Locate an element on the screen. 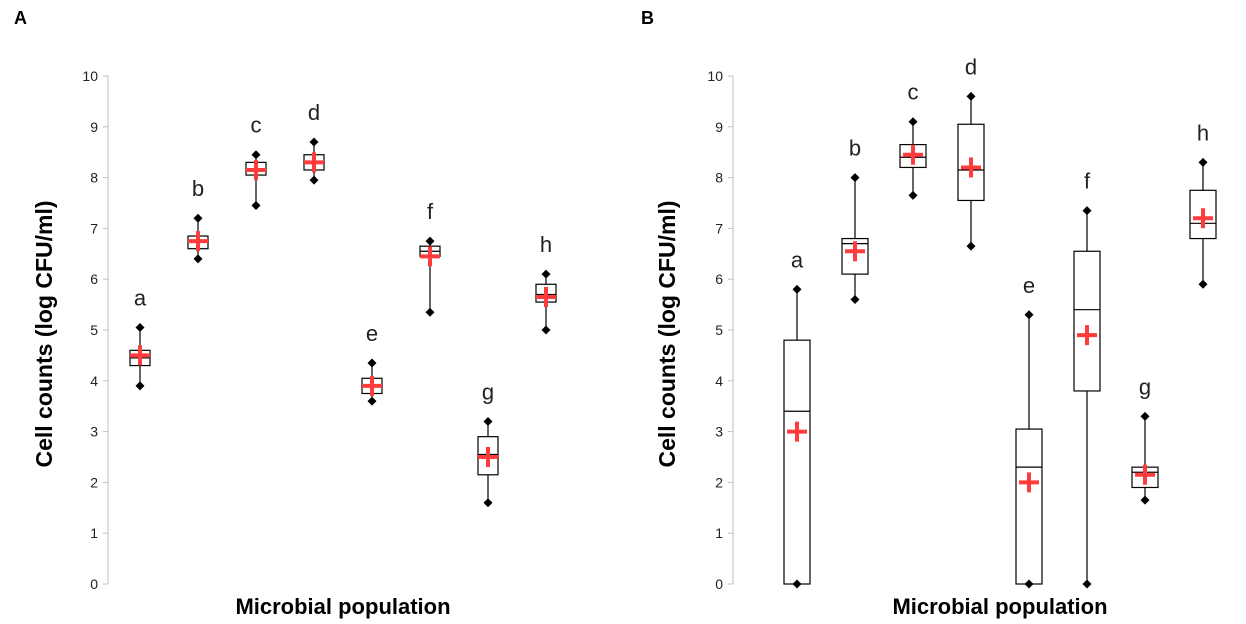  chart-a-y-tick-label: 9 is located at coordinates (94, 127).